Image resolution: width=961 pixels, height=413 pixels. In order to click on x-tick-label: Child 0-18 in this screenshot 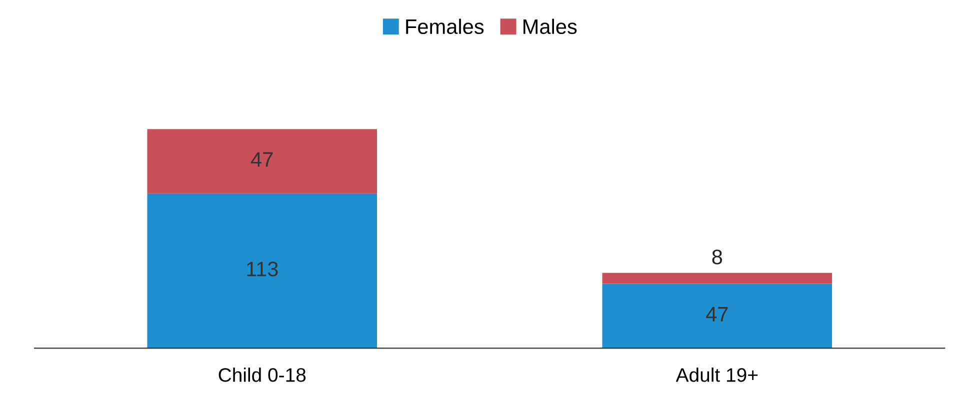, I will do `click(262, 375)`.